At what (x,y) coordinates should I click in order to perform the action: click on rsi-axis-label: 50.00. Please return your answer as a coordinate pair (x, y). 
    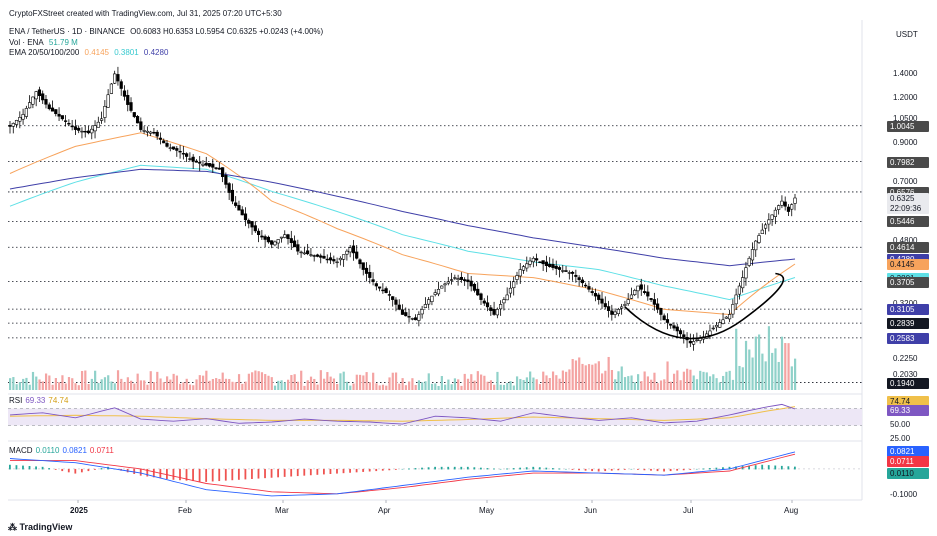
    Looking at the image, I should click on (900, 424).